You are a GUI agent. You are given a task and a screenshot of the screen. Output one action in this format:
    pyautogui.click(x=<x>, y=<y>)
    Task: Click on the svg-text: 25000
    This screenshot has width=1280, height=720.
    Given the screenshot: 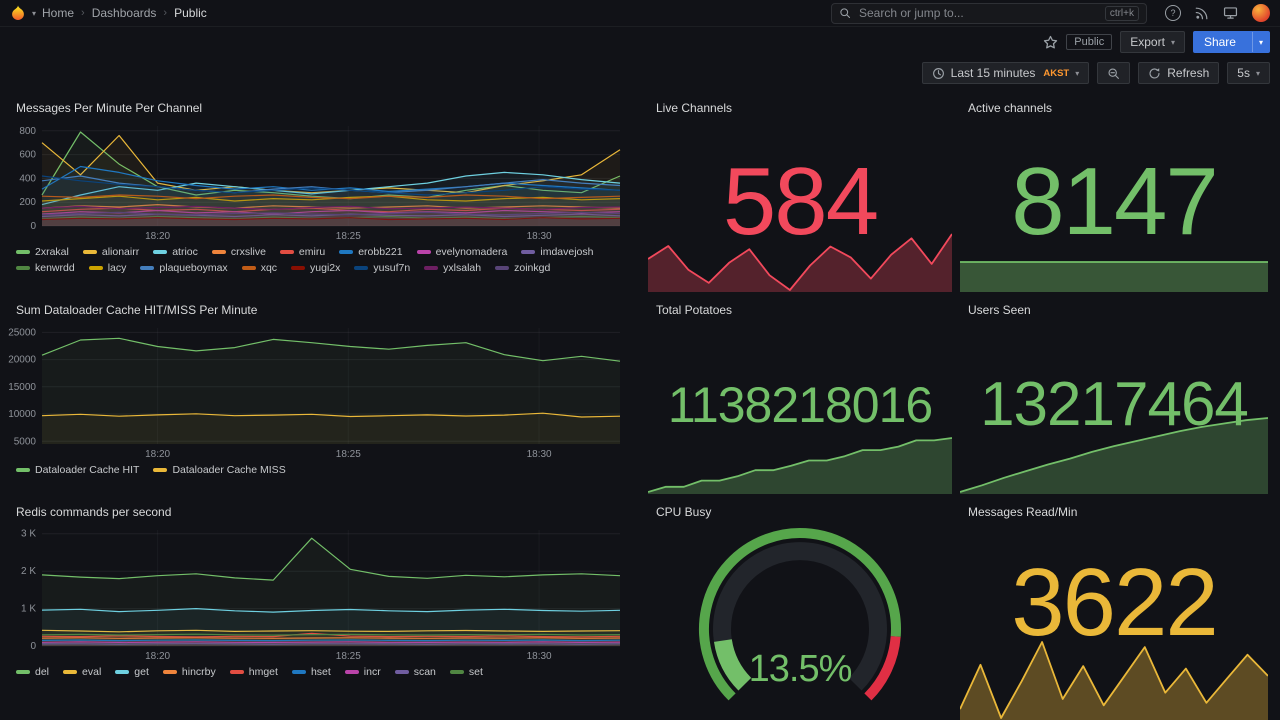 What is the action you would take?
    pyautogui.click(x=22, y=332)
    